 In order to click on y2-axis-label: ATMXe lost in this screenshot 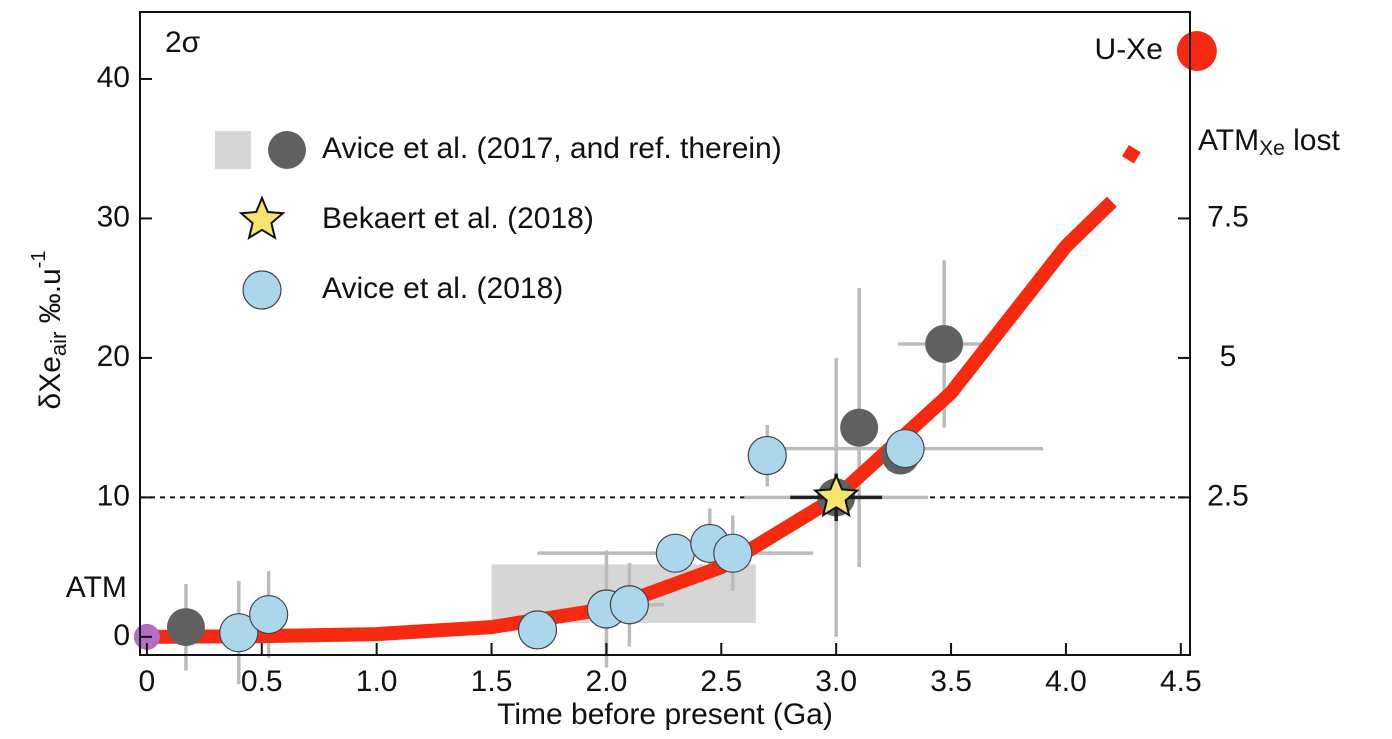, I will do `click(1269, 142)`.